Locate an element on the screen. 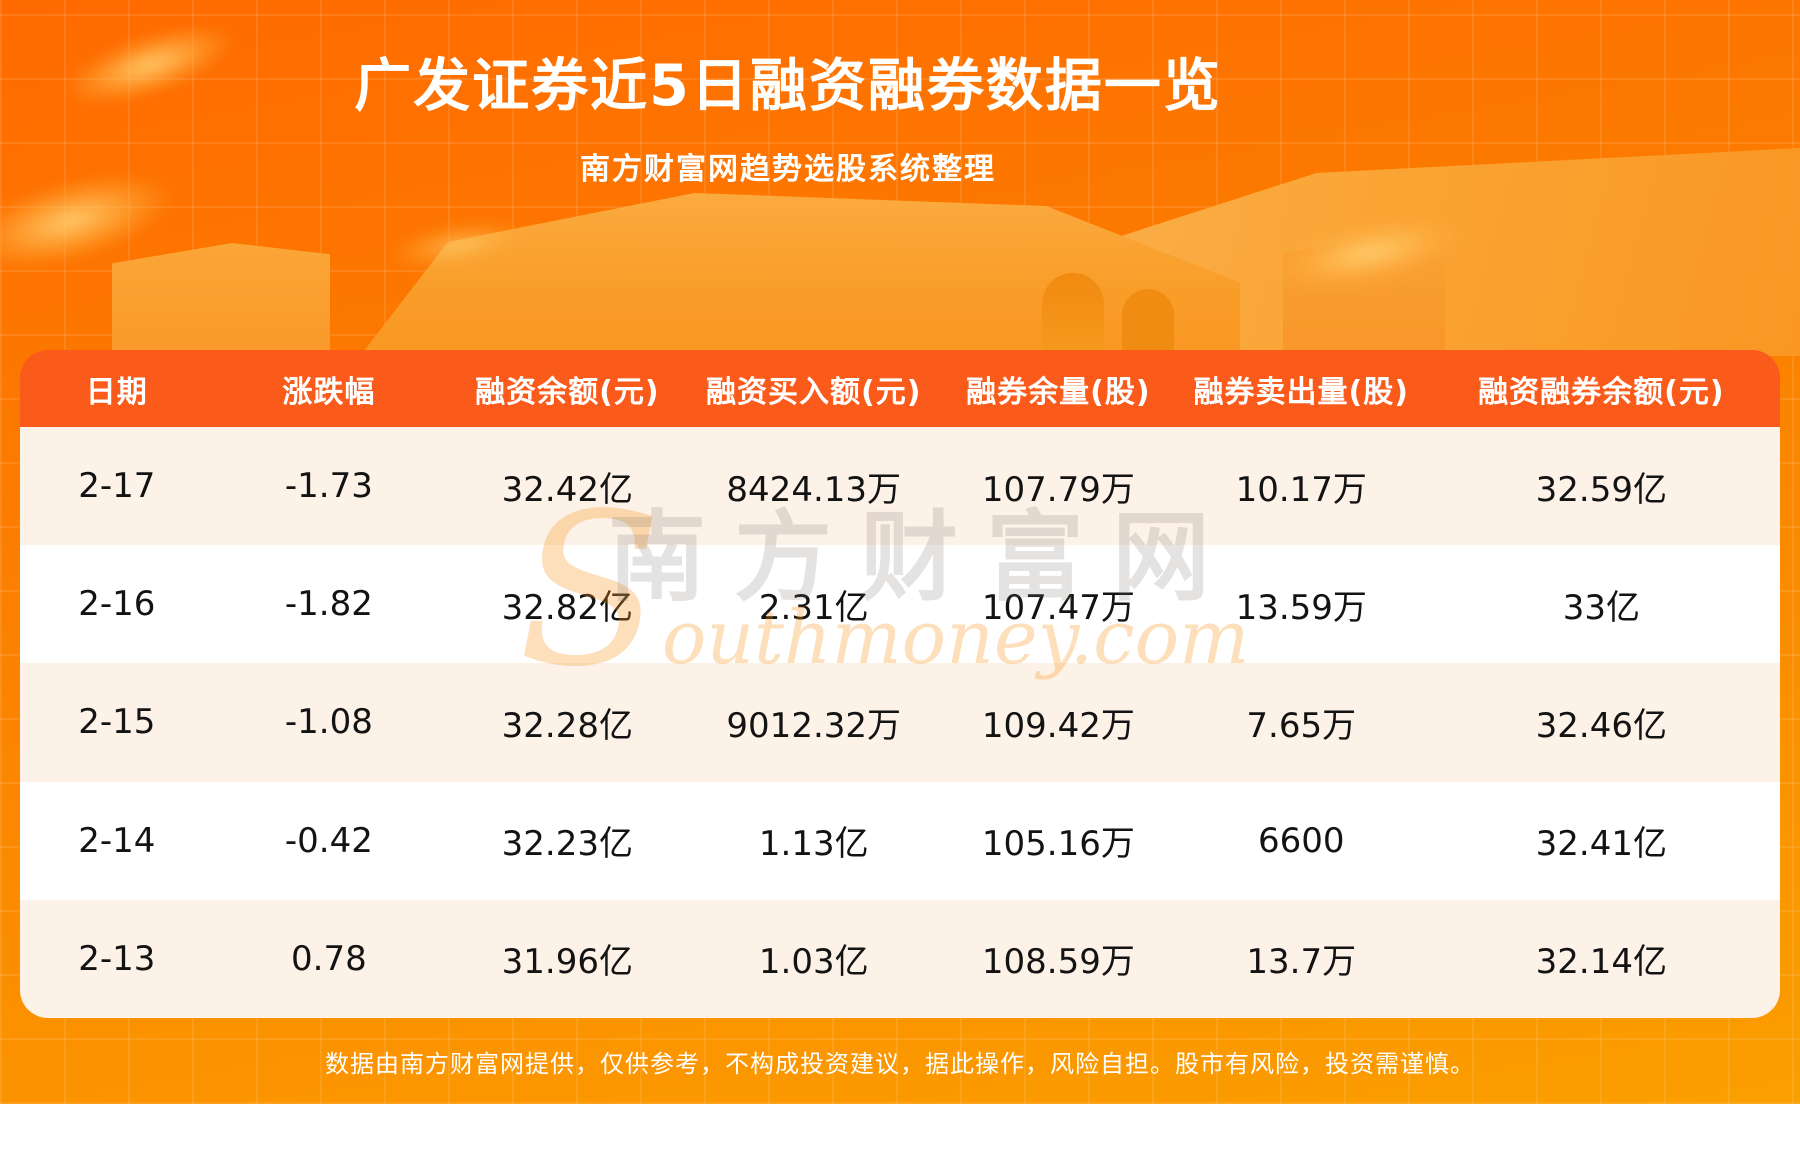 The image size is (1800, 1150). table-cell: 105.16万 is located at coordinates (1058, 844).